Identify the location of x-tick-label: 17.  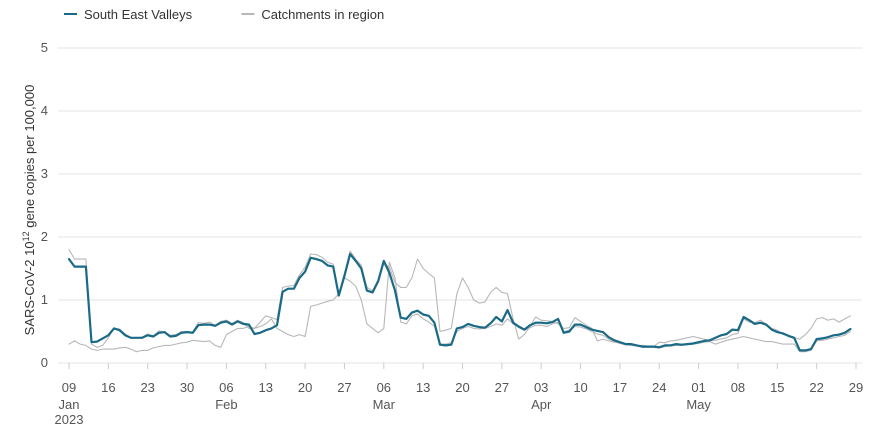
(620, 387).